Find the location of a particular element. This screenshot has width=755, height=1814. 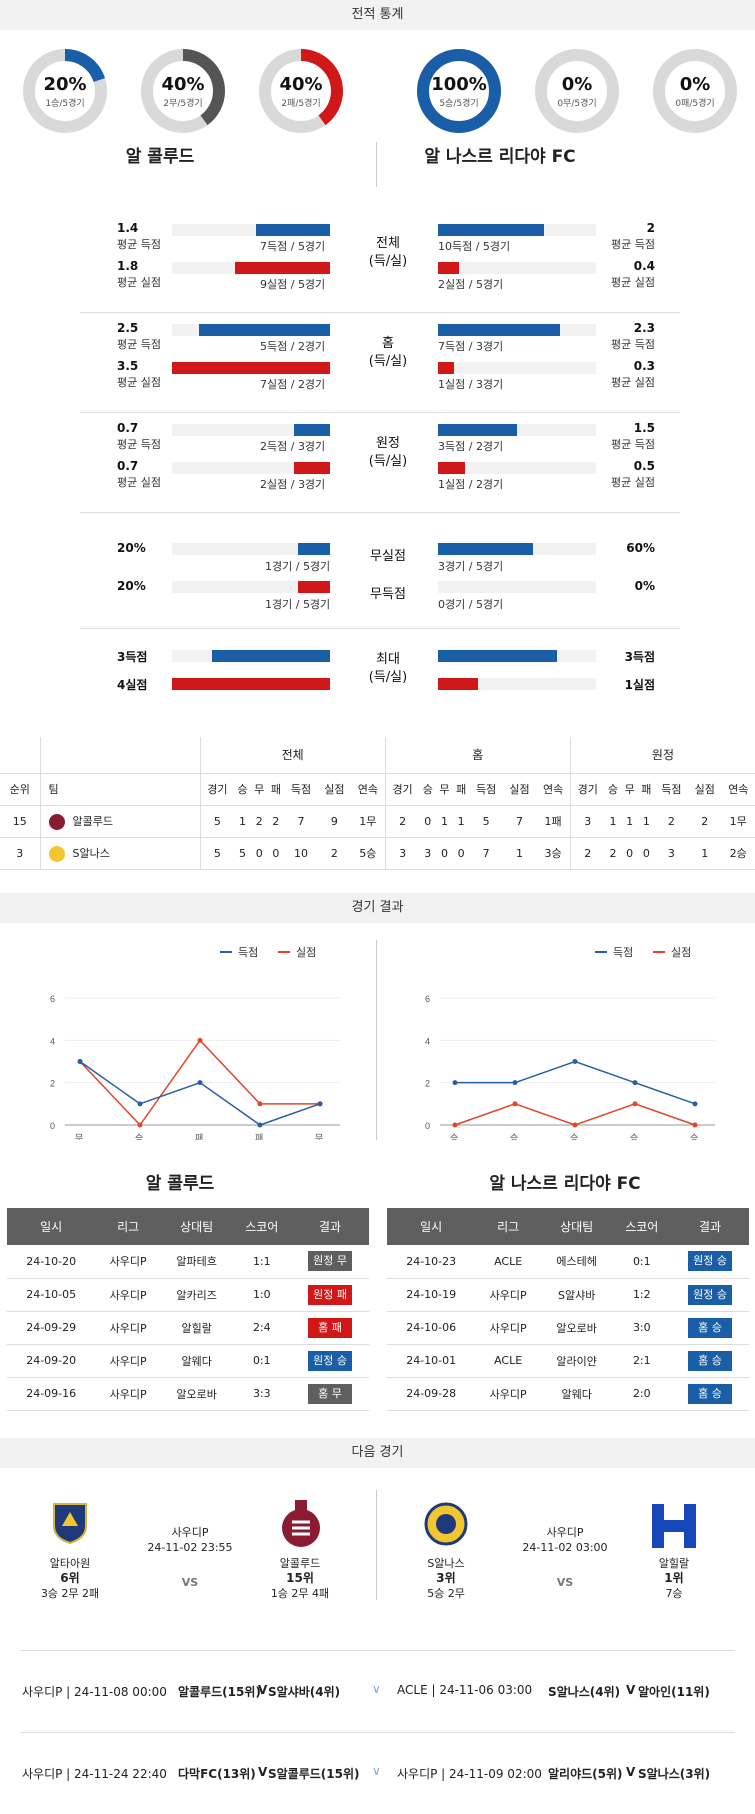

upcoming-league-time: 사우디P | 24-11-09 02:00 is located at coordinates (469, 1774).